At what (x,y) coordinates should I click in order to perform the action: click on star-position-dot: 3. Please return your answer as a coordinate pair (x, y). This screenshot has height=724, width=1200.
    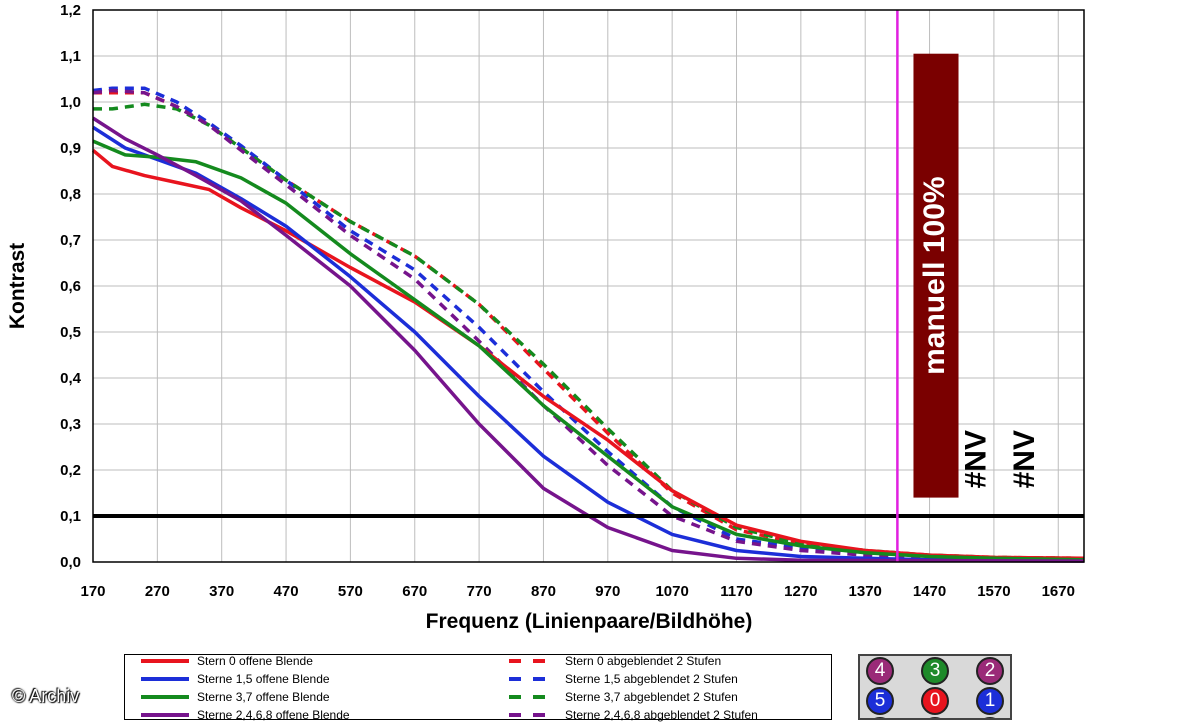
    Looking at the image, I should click on (935, 671).